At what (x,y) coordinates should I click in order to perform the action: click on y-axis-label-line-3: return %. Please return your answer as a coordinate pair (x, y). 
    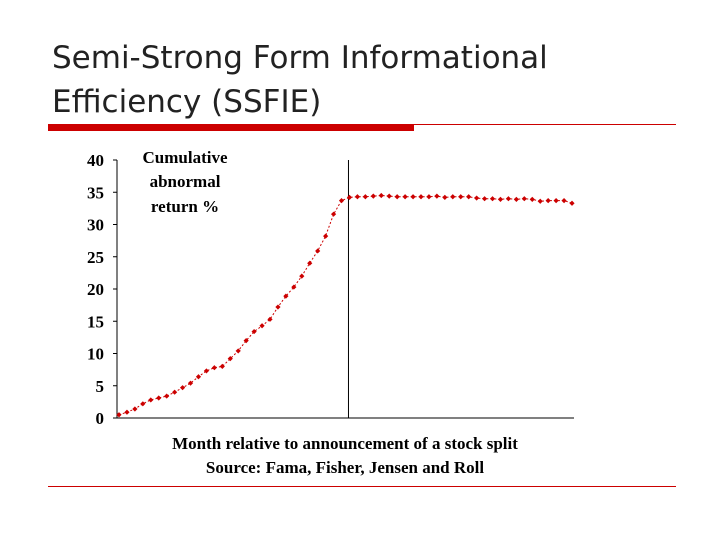
    Looking at the image, I should click on (185, 206).